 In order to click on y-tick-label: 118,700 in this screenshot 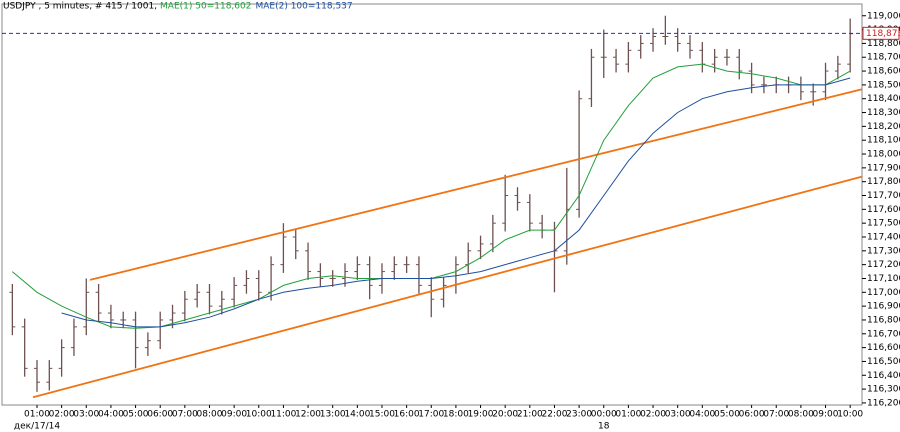, I will do `click(883, 58)`.